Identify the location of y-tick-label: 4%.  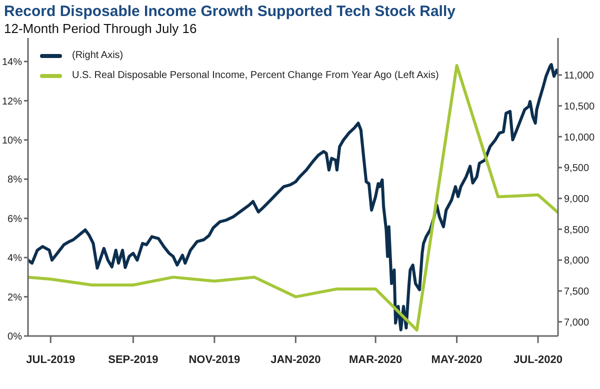
(15, 258).